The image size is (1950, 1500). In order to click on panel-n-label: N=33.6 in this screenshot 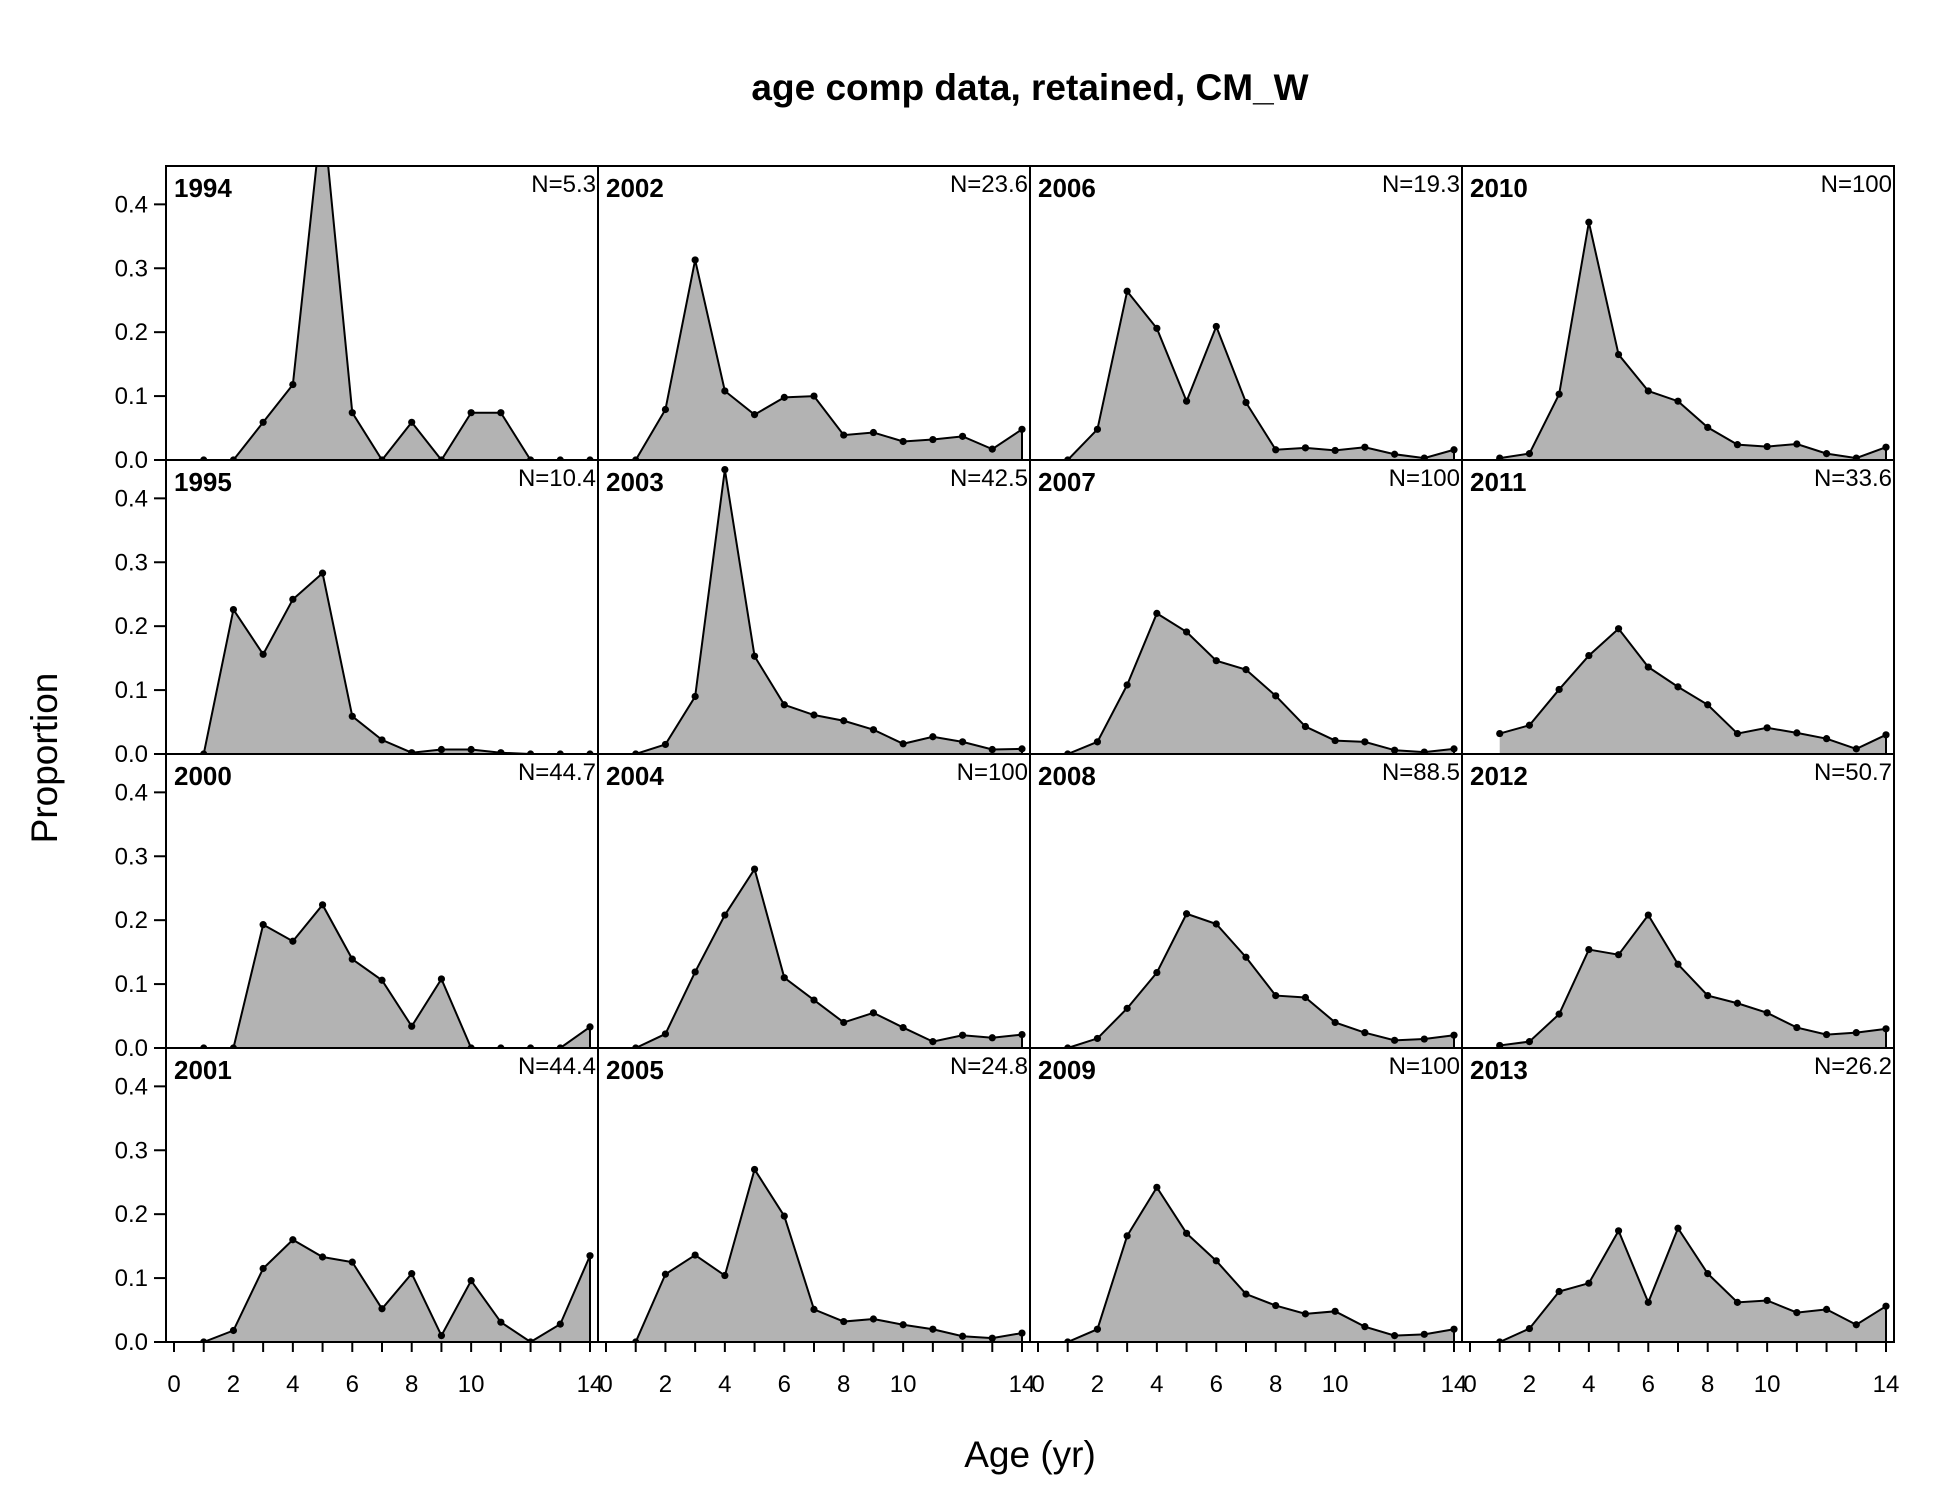, I will do `click(1853, 478)`.